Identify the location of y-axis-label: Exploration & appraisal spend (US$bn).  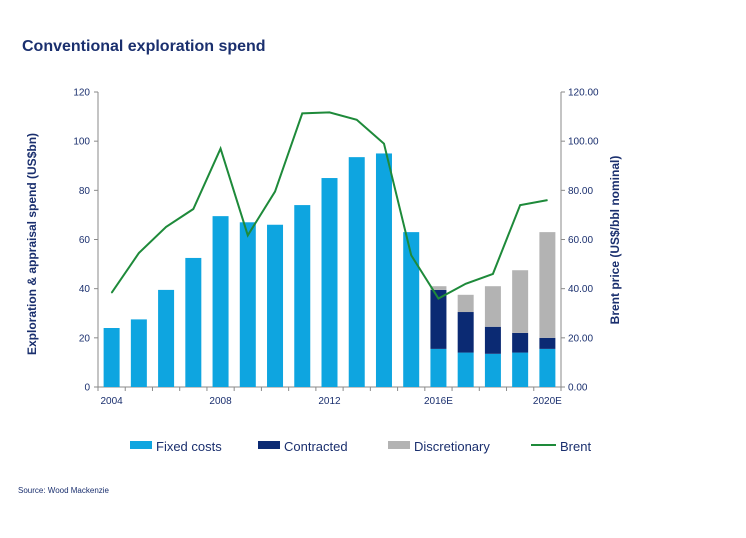
(32, 244).